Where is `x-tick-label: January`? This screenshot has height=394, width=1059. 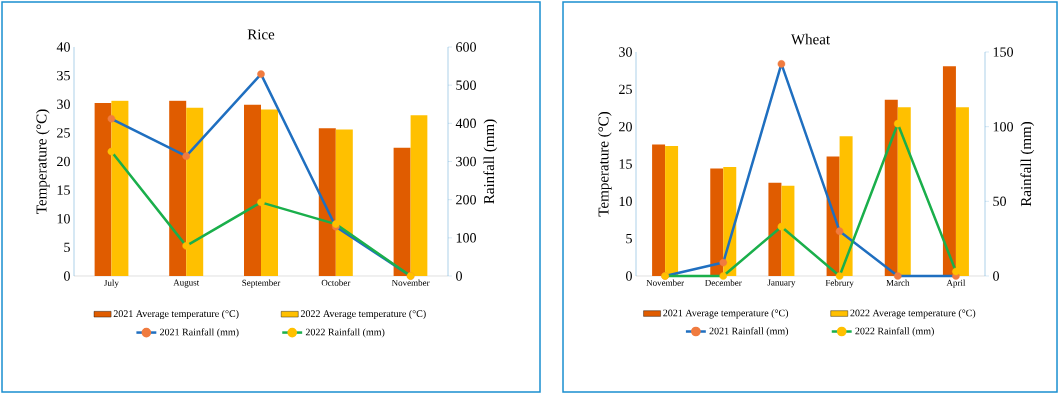 x-tick-label: January is located at coordinates (781, 283).